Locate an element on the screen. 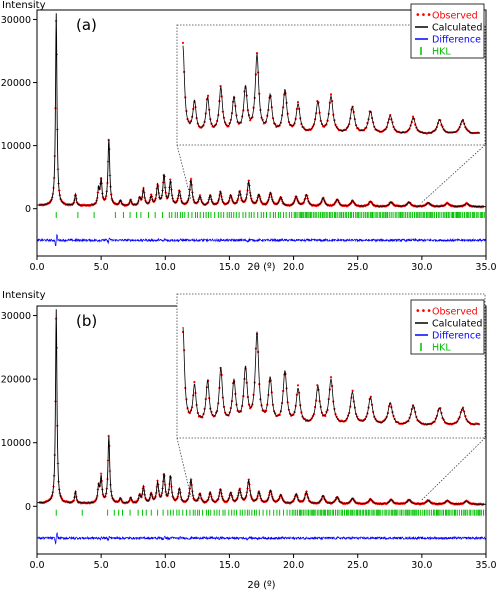 Image resolution: width=500 pixels, height=596 pixels. panel-label: (a) is located at coordinates (86, 25).